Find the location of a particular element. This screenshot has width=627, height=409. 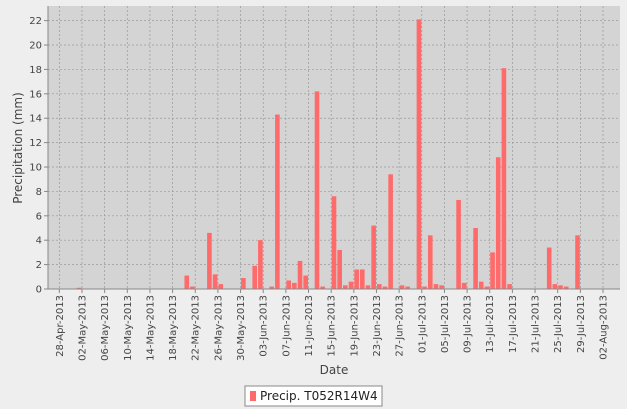

y-tick-label: 20 is located at coordinates (35, 46).